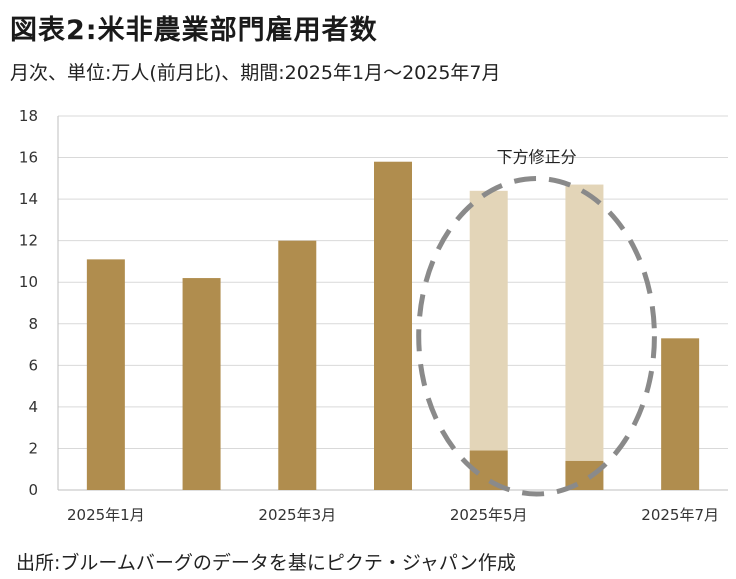 This screenshot has height=579, width=736. I want to click on x-tick-label: 2025年5月, so click(489, 515).